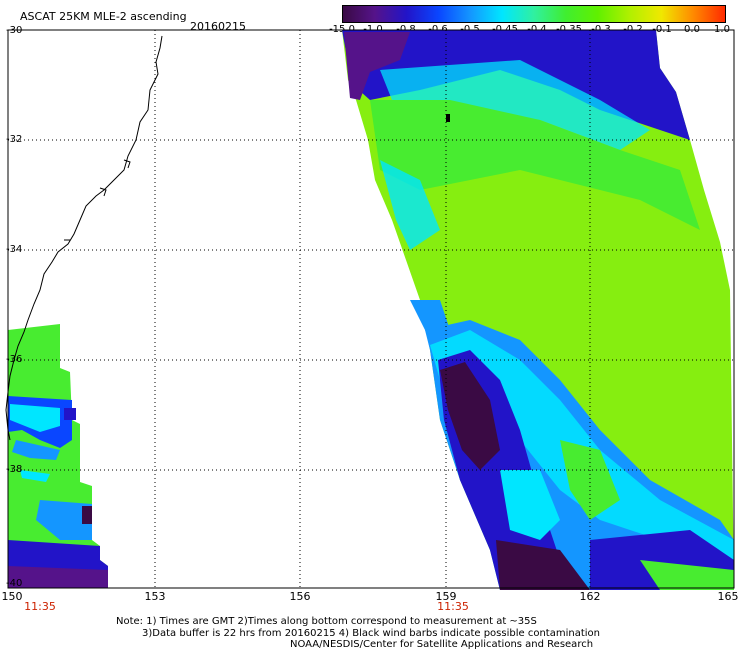  I want to click on lat-label: -30, so click(14, 30).